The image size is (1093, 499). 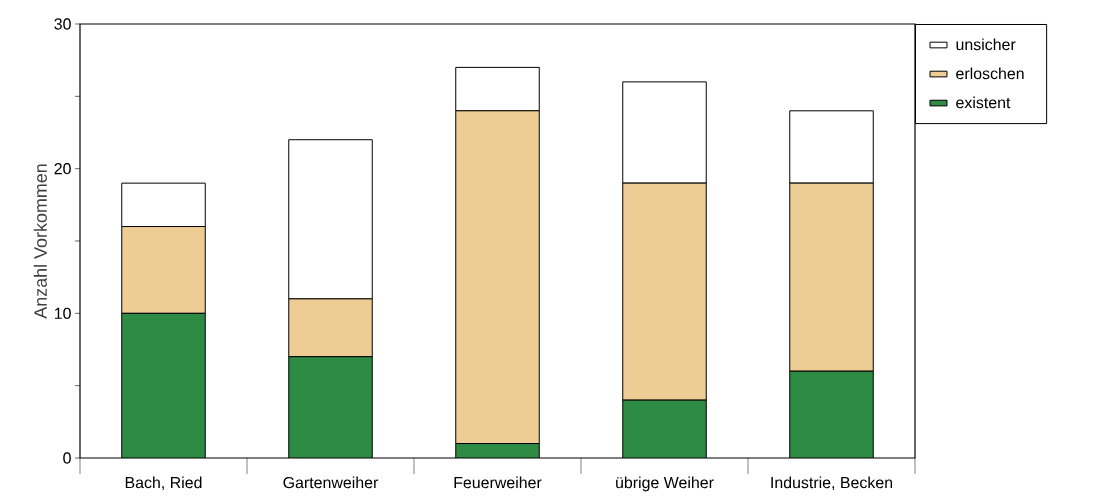 What do you see at coordinates (163, 483) in the screenshot?
I see `x-tick-label: Bach, Ried` at bounding box center [163, 483].